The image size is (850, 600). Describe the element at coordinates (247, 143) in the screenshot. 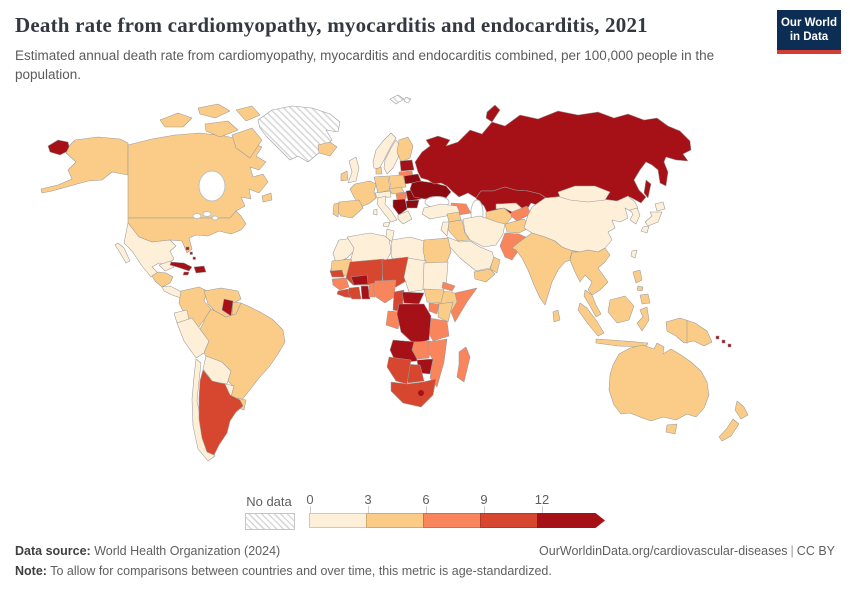

I see `country-canada-baffin` at that location.